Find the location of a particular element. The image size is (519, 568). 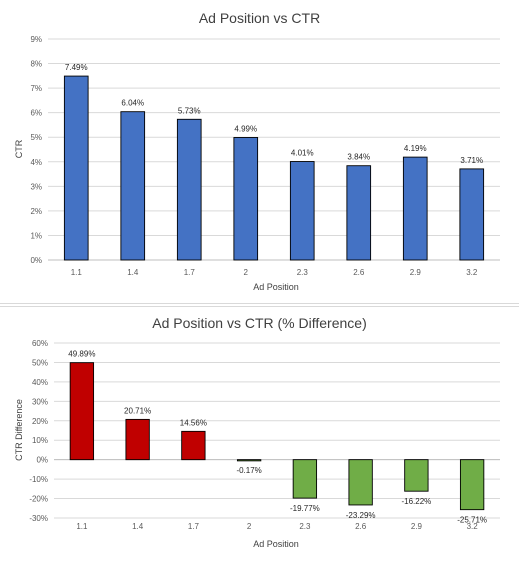

y-tick-label: -10% is located at coordinates (38, 479).